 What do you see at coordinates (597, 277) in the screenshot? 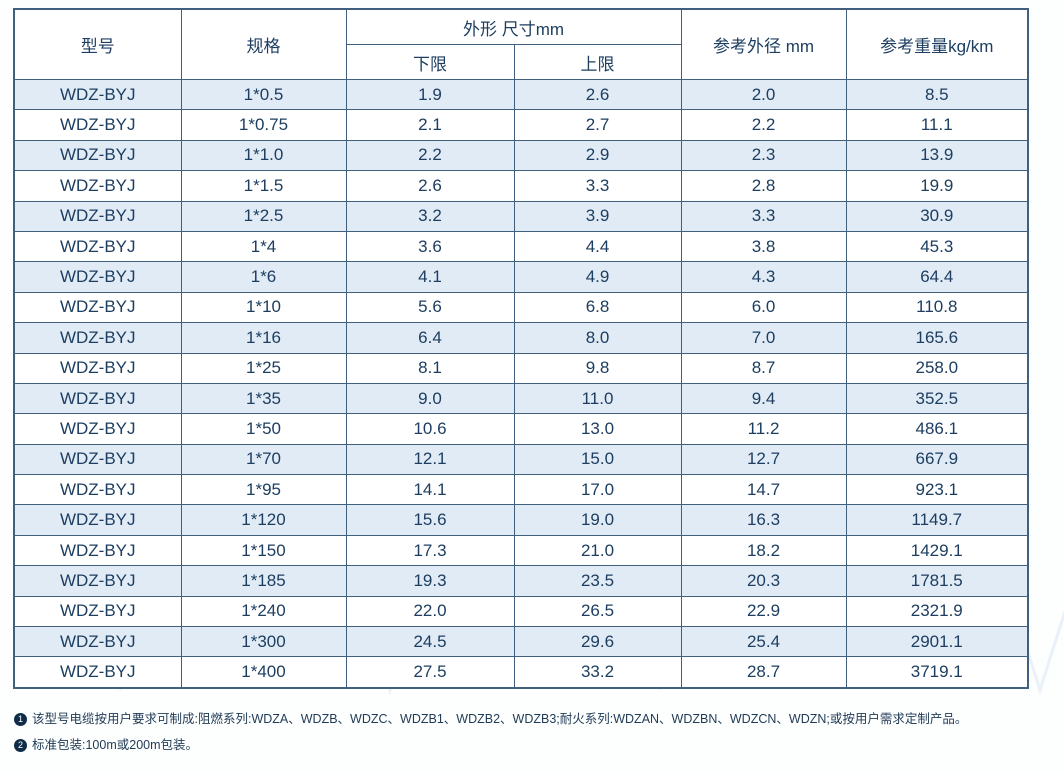
I see `cell-upper: 4.9` at bounding box center [597, 277].